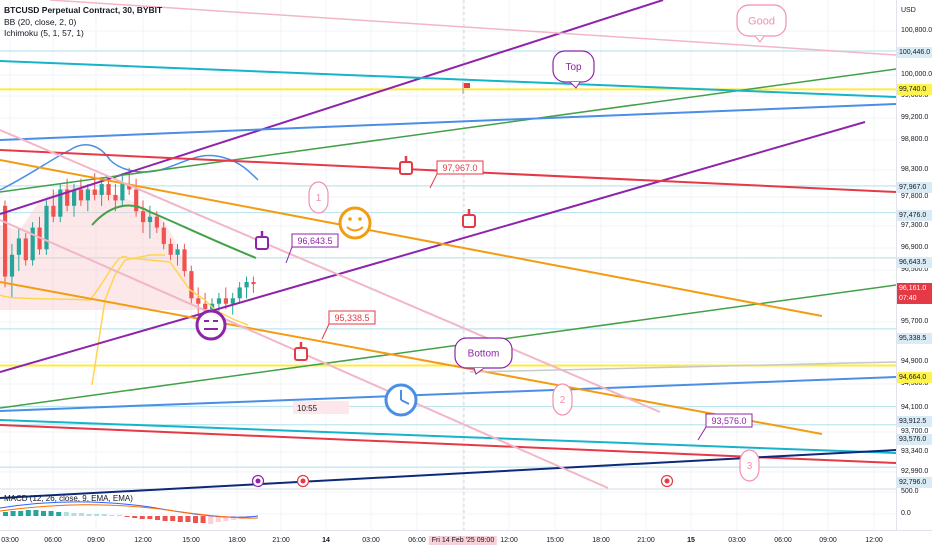  What do you see at coordinates (448, 122) in the screenshot?
I see `blue-rising-top` at bounding box center [448, 122].